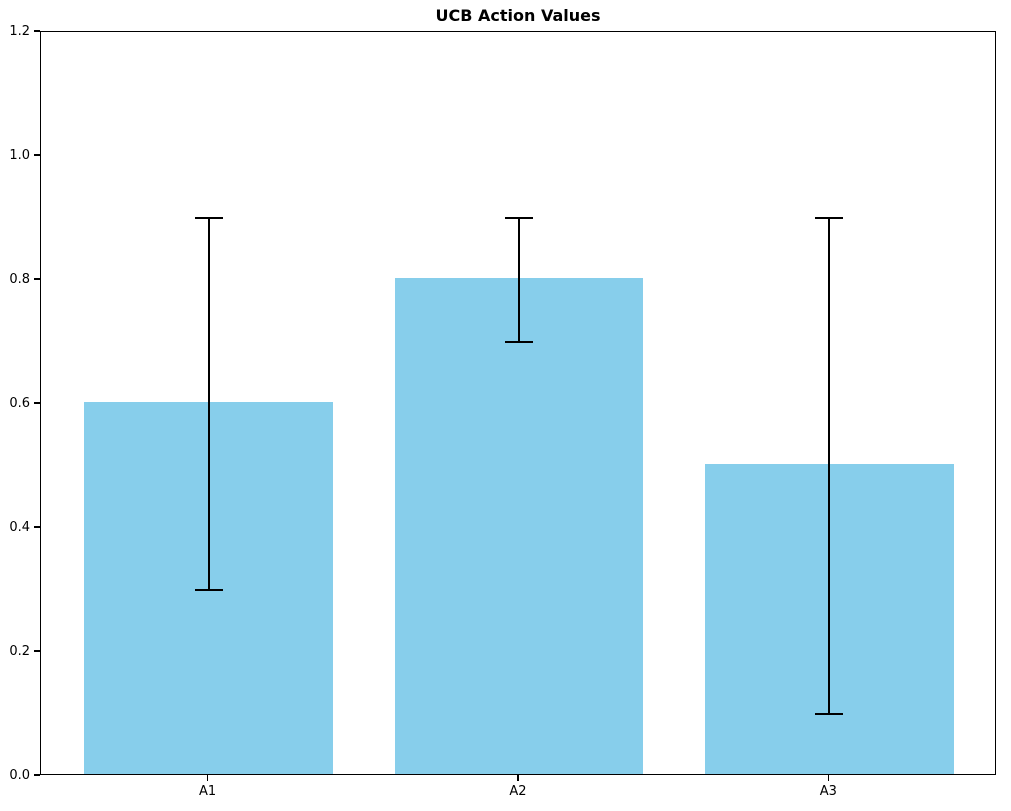 This screenshot has height=811, width=1011. Describe the element at coordinates (829, 466) in the screenshot. I see `error-bar-A3` at that location.